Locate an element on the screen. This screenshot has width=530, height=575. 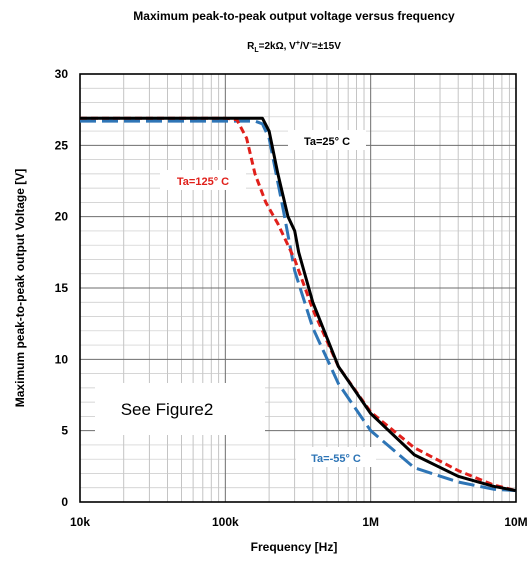
y-tick-label: 15 is located at coordinates (62, 288).